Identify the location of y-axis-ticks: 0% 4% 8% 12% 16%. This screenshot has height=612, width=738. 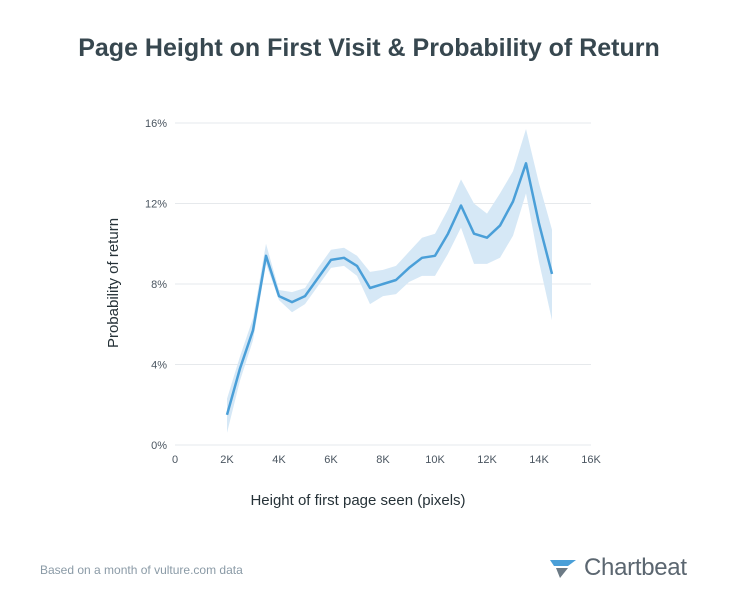
(156, 285).